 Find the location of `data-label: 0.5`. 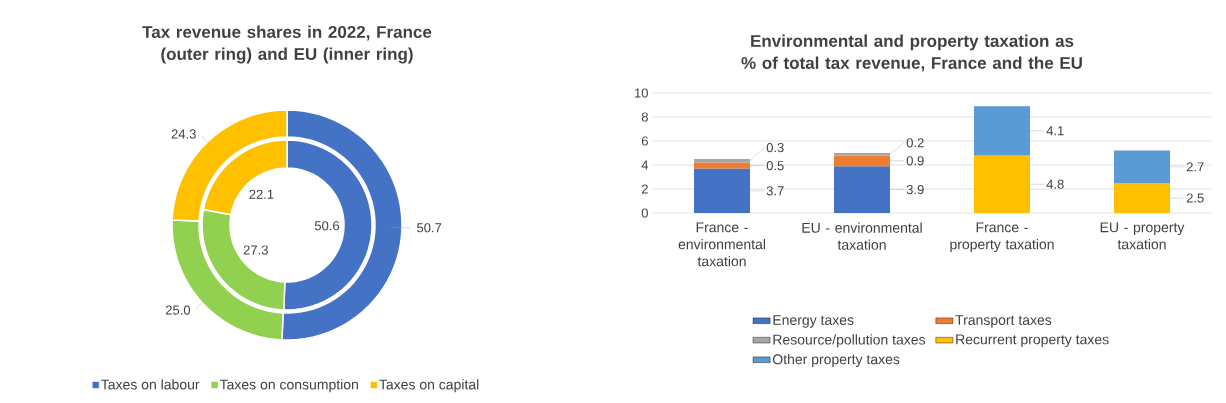

data-label: 0.5 is located at coordinates (775, 165).